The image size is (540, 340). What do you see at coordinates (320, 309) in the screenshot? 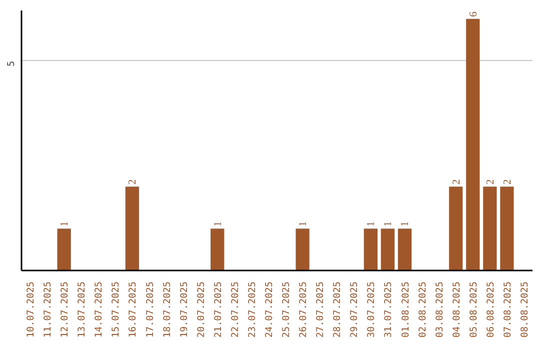
I see `x-tick-label: 27.07.2025` at bounding box center [320, 309].